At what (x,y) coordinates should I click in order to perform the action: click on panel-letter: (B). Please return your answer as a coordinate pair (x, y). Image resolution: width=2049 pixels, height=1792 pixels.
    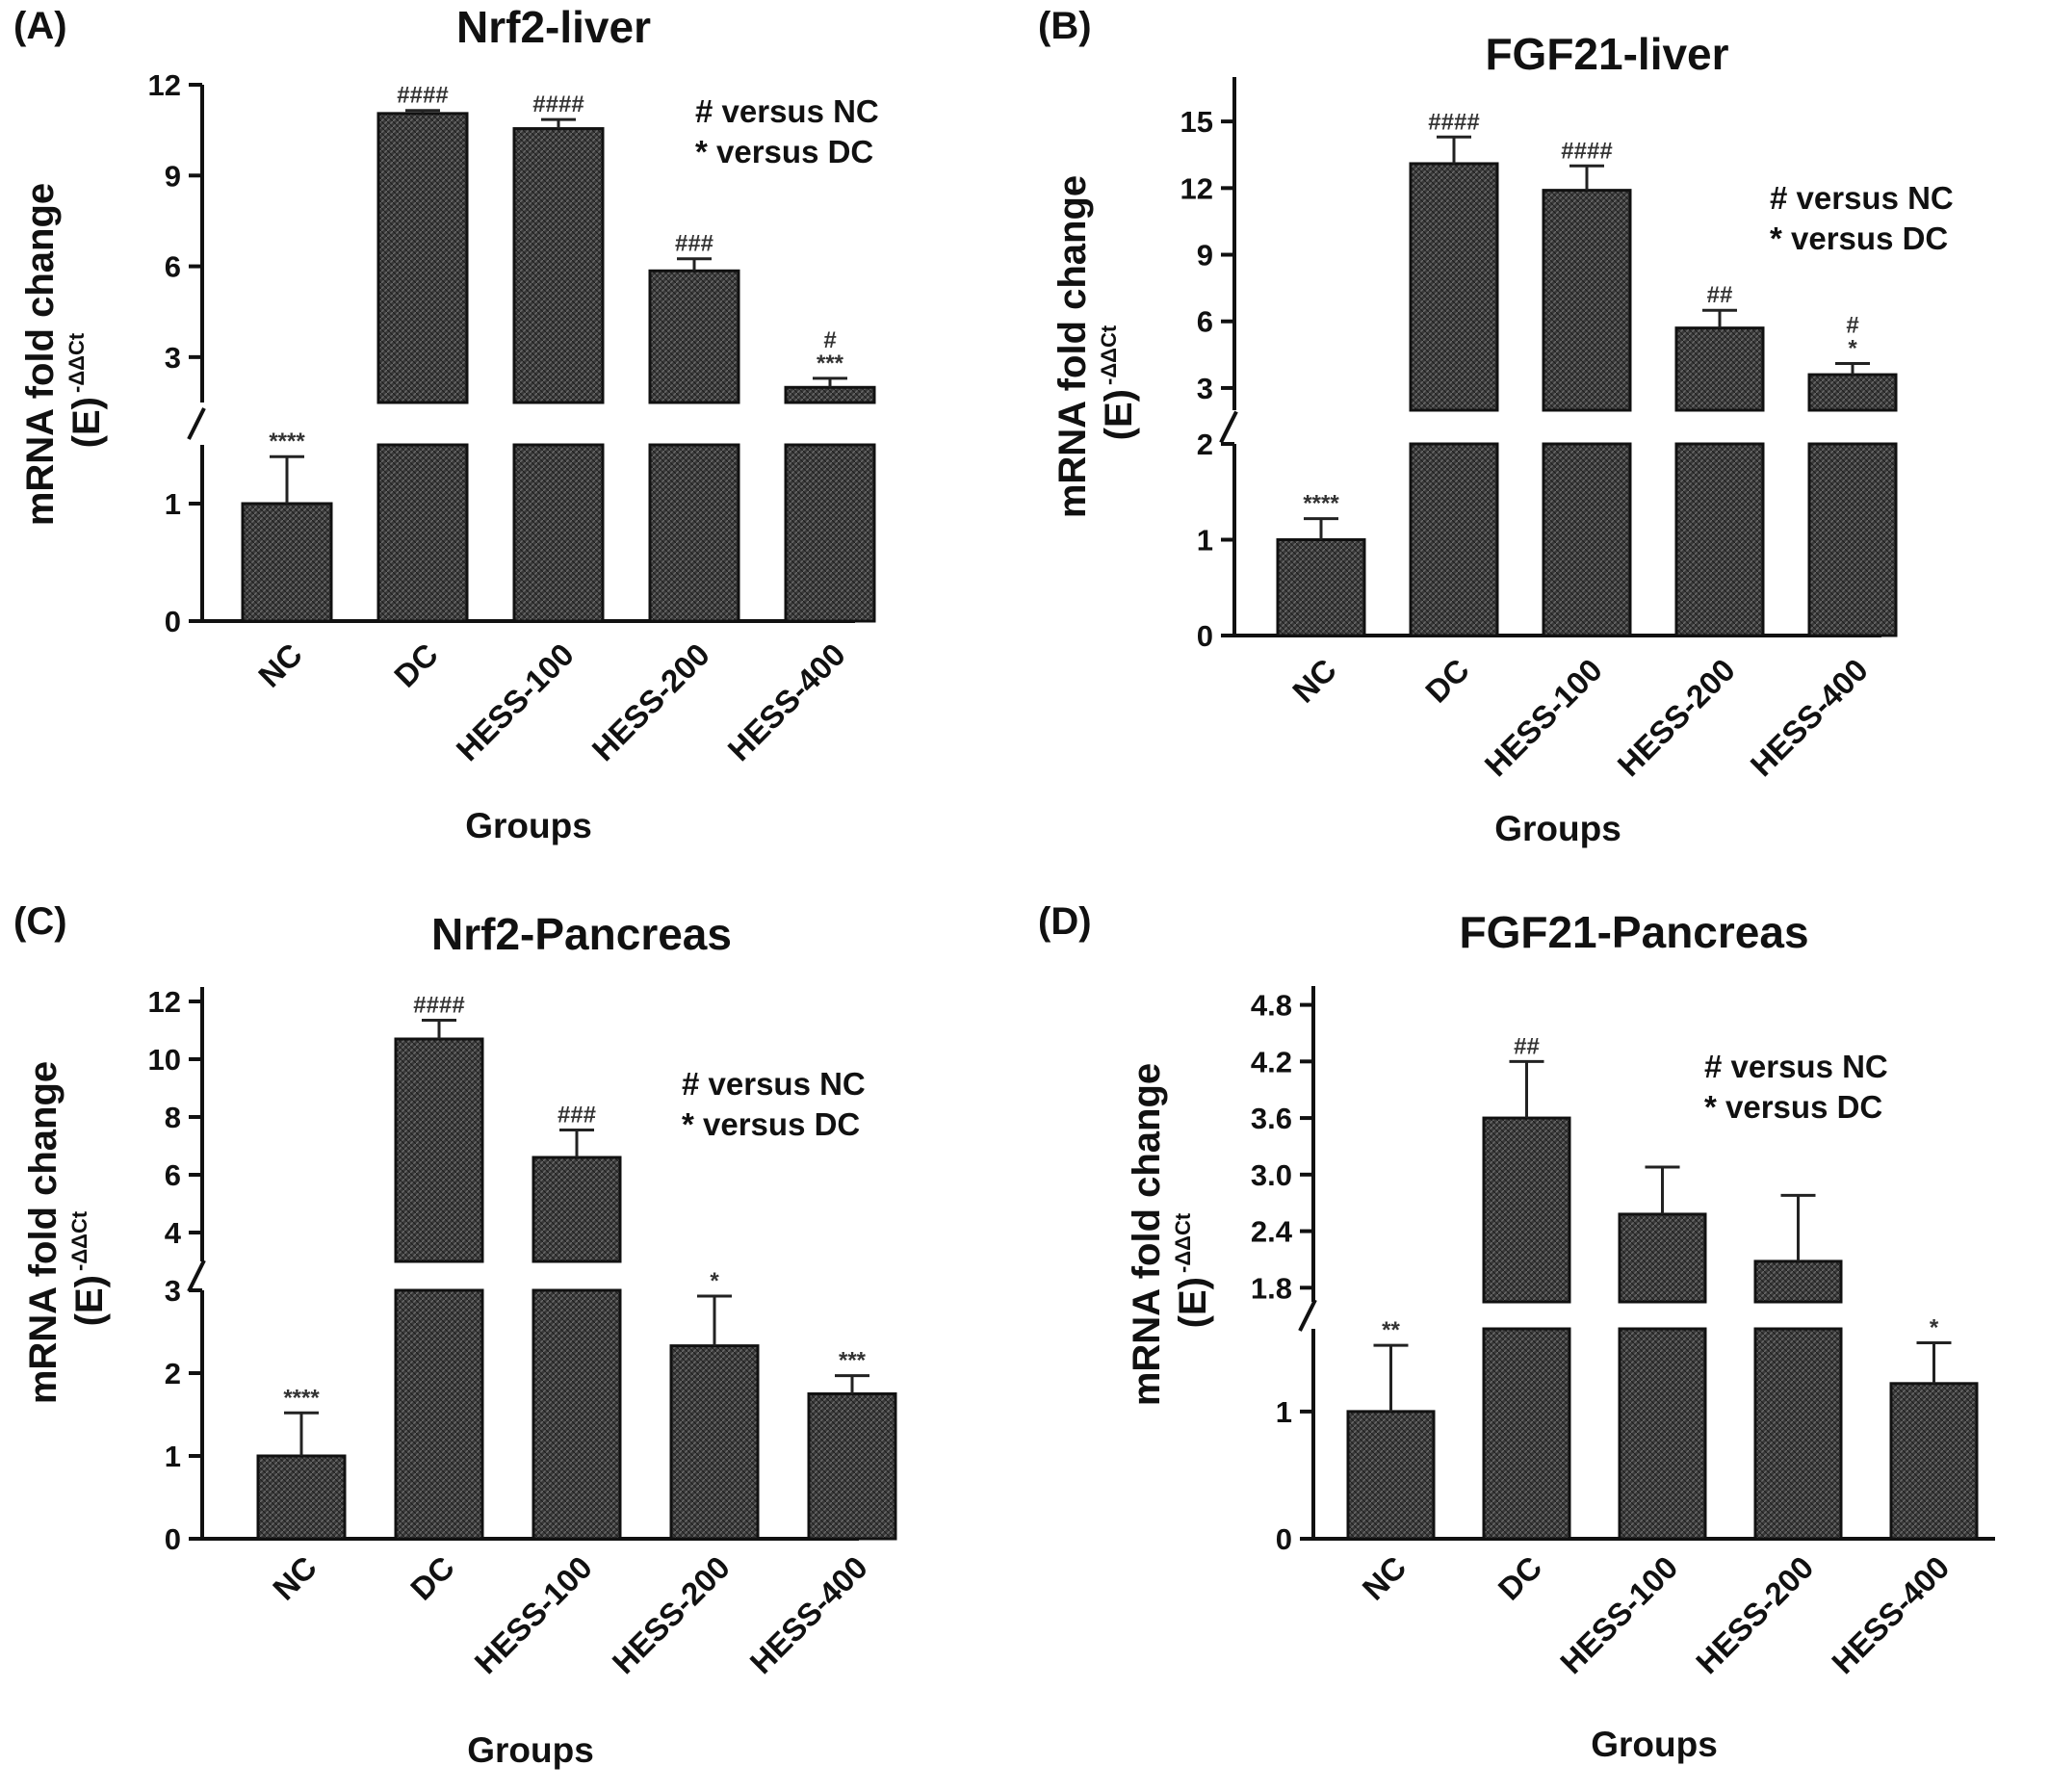
    Looking at the image, I should click on (1065, 26).